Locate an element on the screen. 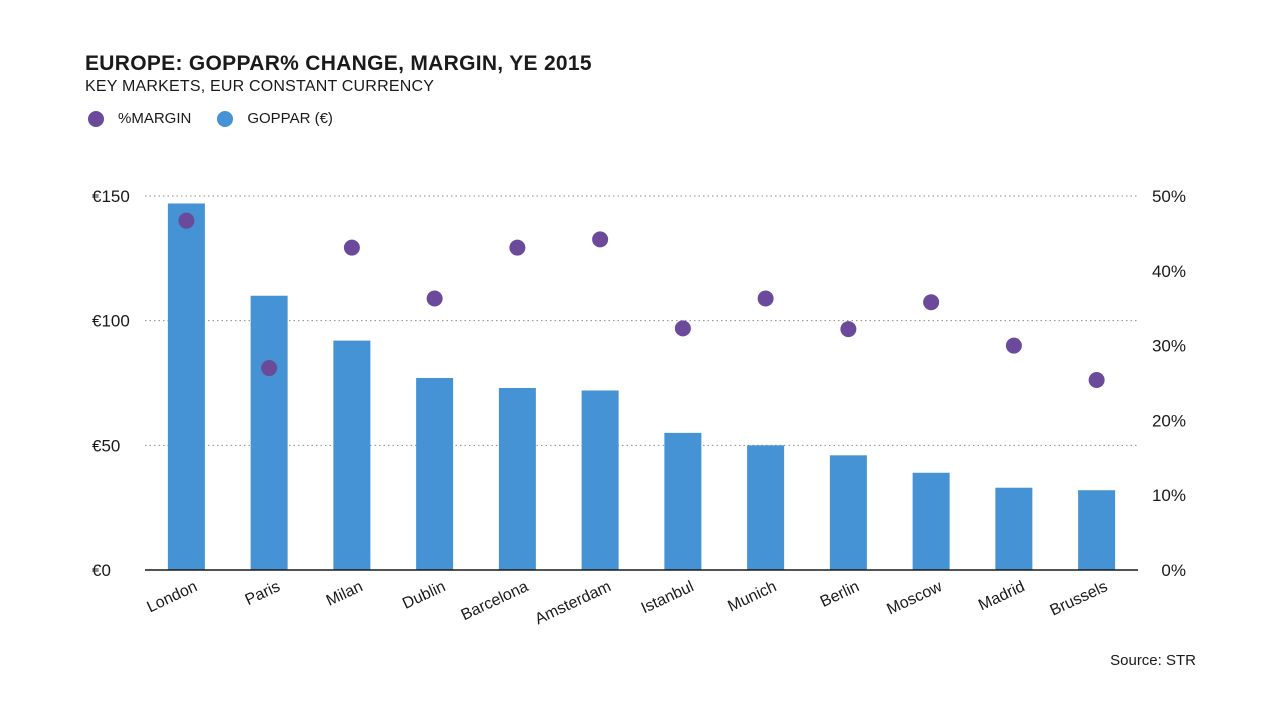 The height and width of the screenshot is (720, 1280). bar-barcelona is located at coordinates (517, 478).